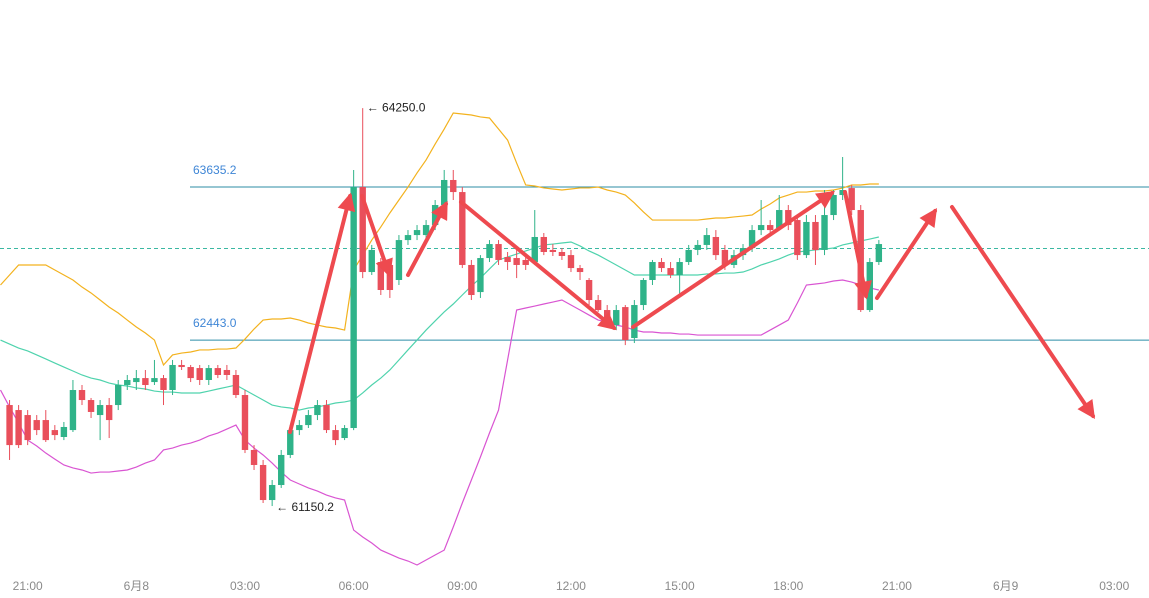 This screenshot has width=1149, height=598. What do you see at coordinates (788, 586) in the screenshot?
I see `x-tick-label: 18:00` at bounding box center [788, 586].